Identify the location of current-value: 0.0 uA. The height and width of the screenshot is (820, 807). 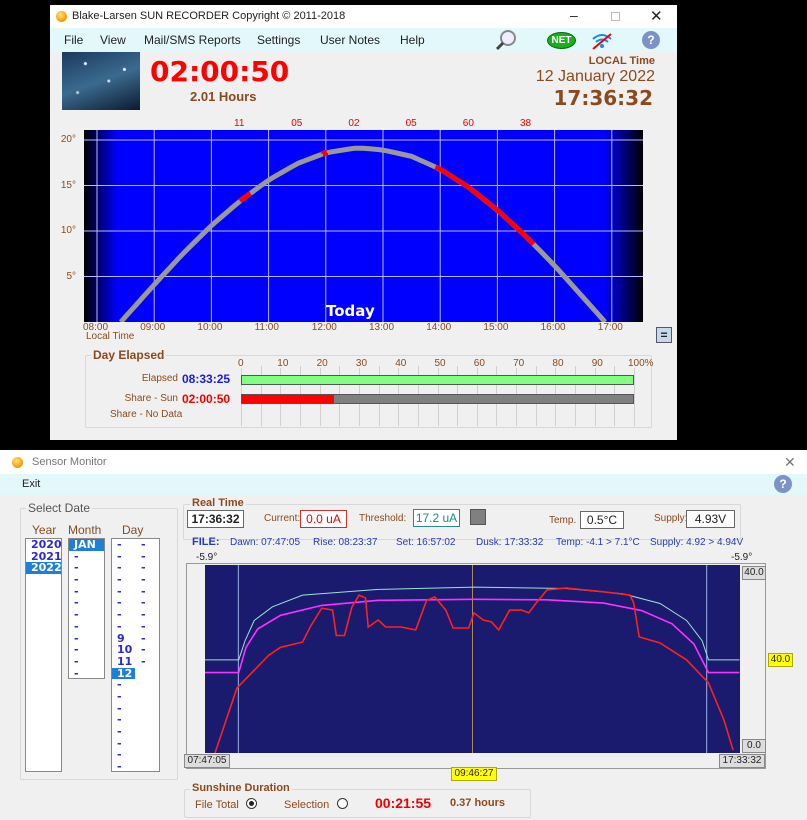
(323, 519).